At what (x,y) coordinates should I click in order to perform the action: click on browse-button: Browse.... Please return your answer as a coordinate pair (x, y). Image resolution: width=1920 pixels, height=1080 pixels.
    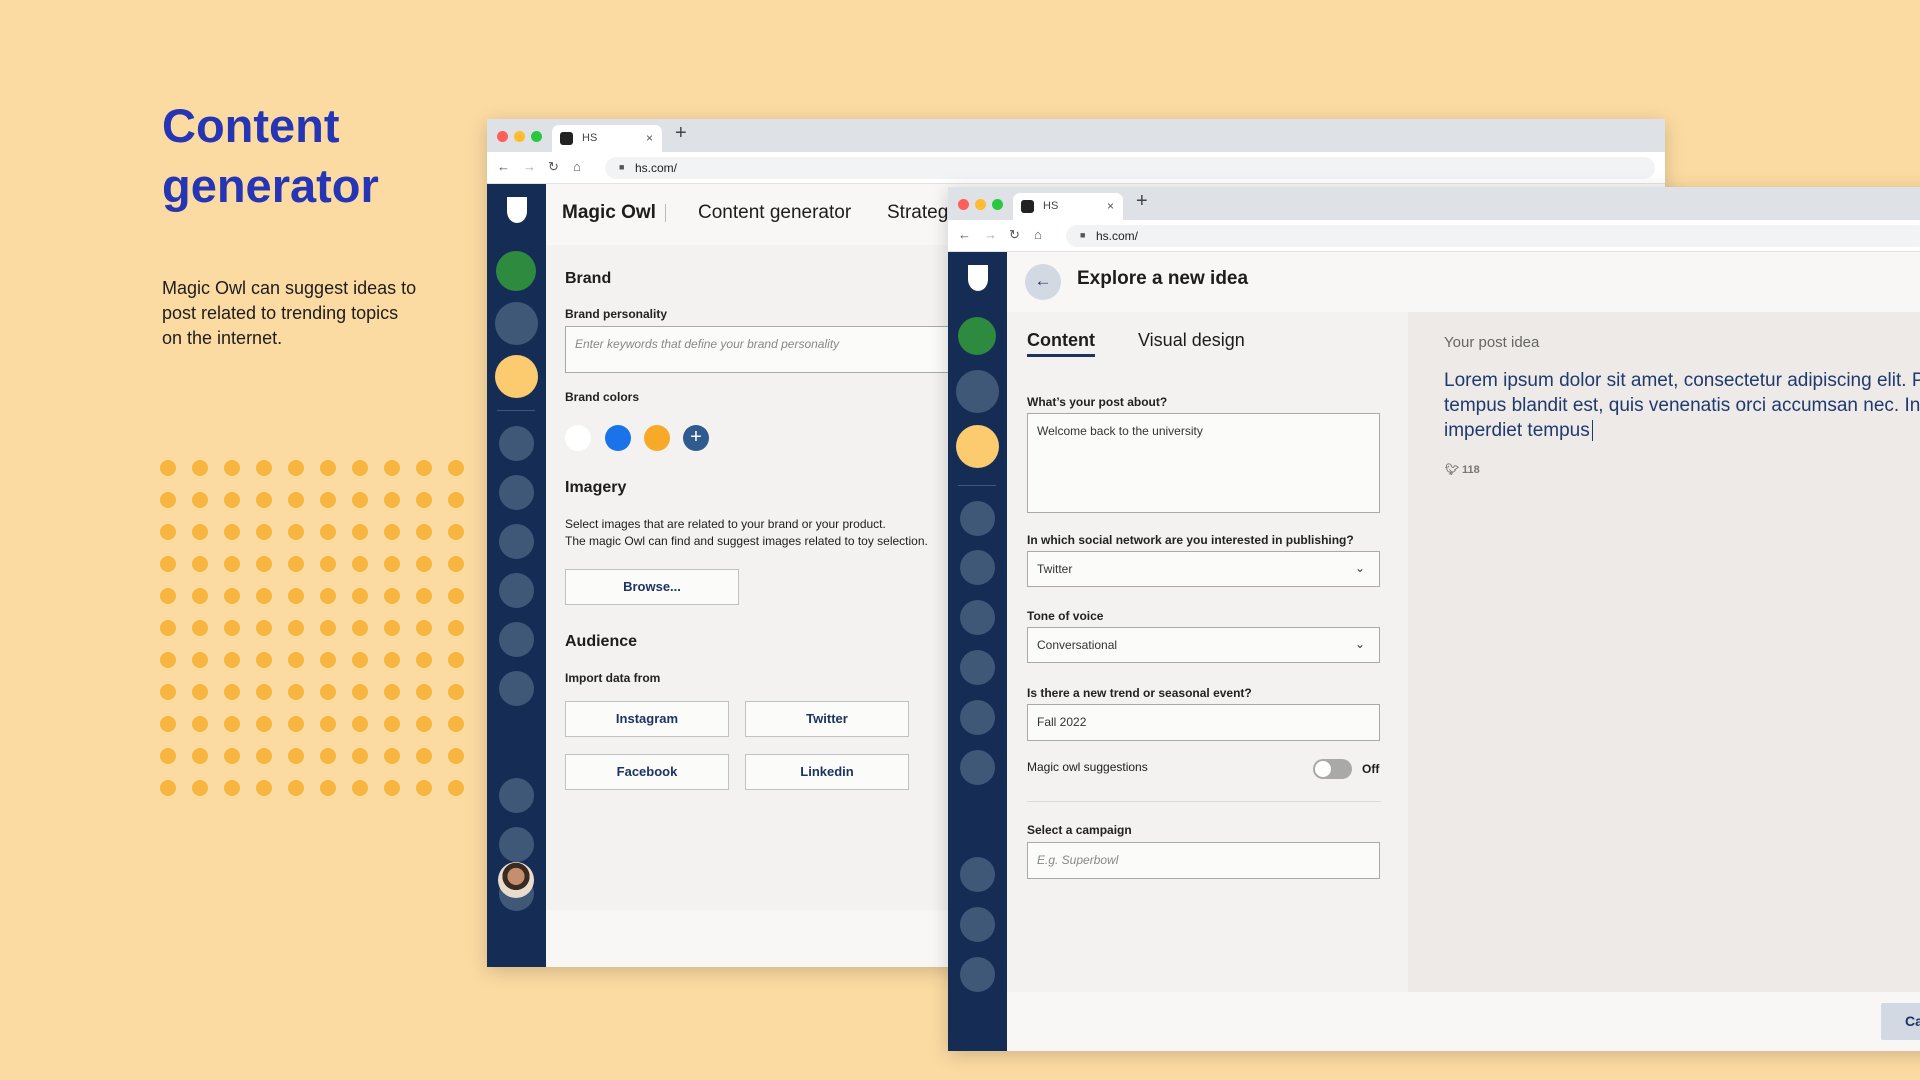
    Looking at the image, I should click on (652, 587).